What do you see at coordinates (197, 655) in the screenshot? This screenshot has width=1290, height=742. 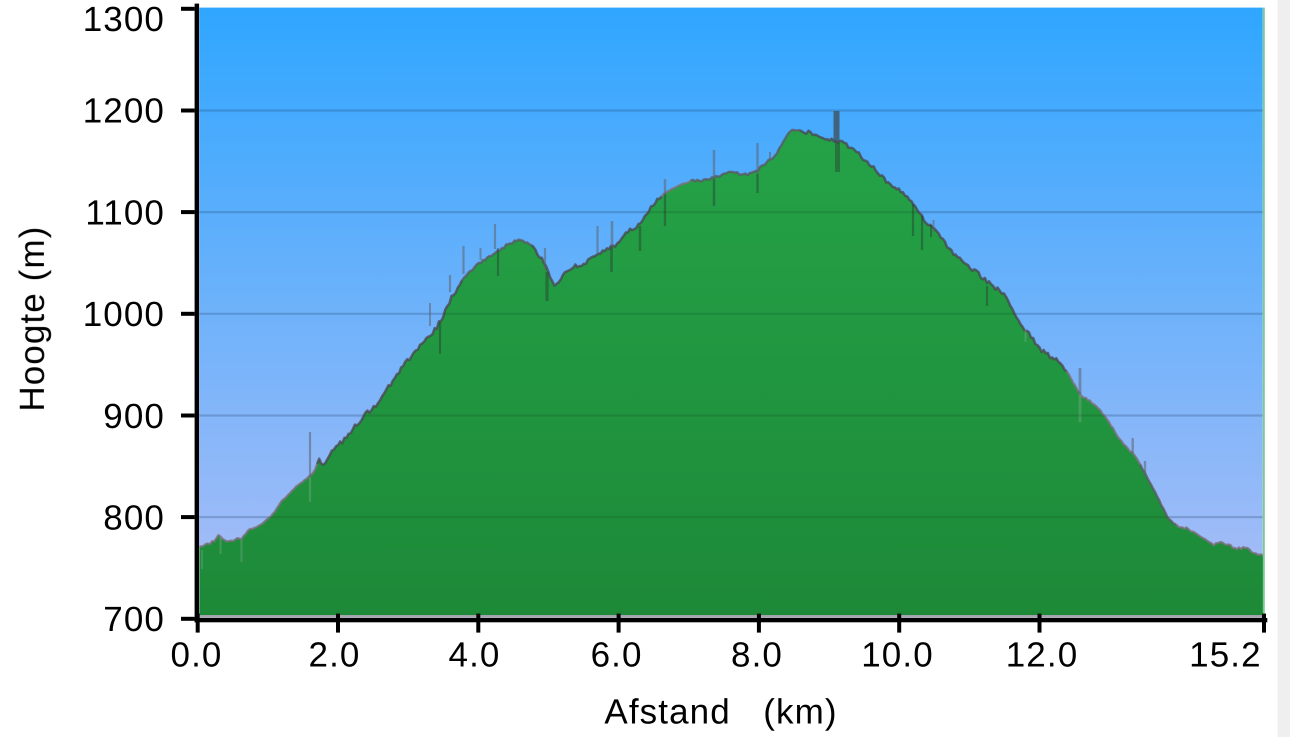 I see `svg-text: 0.0` at bounding box center [197, 655].